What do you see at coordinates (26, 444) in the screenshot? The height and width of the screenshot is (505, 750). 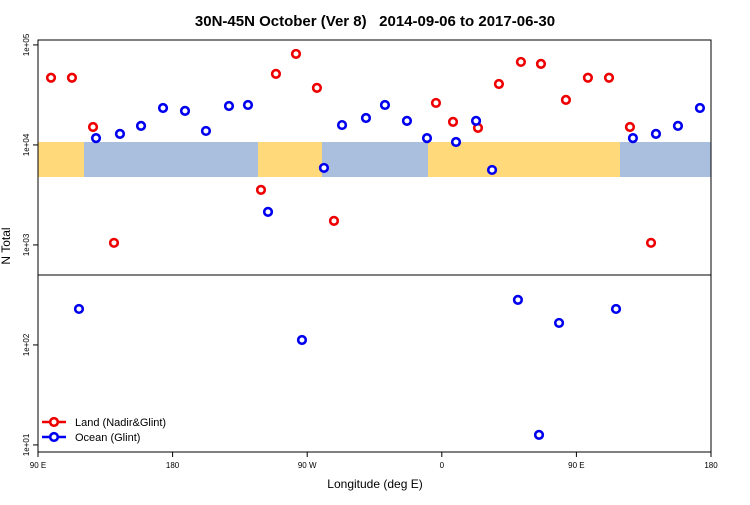 I see `y-tick-label: 1e+01` at bounding box center [26, 444].